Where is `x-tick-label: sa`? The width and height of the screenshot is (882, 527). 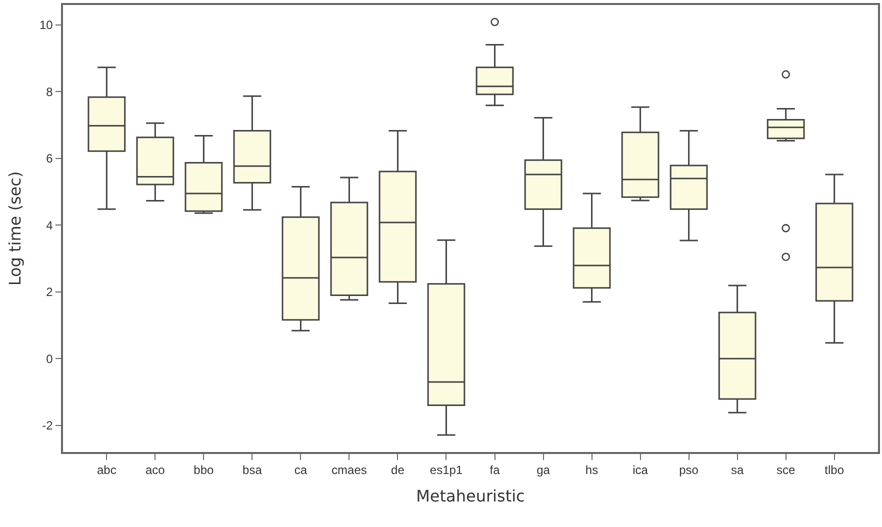
x-tick-label: sa is located at coordinates (737, 470).